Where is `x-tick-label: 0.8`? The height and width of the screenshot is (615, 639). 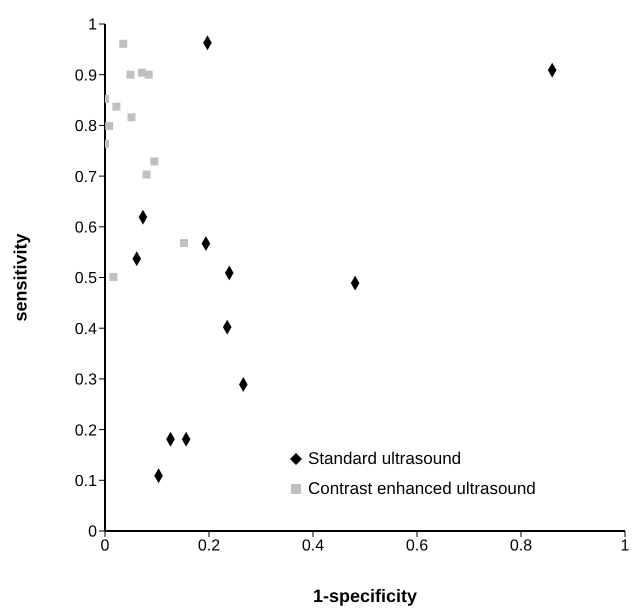
x-tick-label: 0.8 is located at coordinates (521, 545).